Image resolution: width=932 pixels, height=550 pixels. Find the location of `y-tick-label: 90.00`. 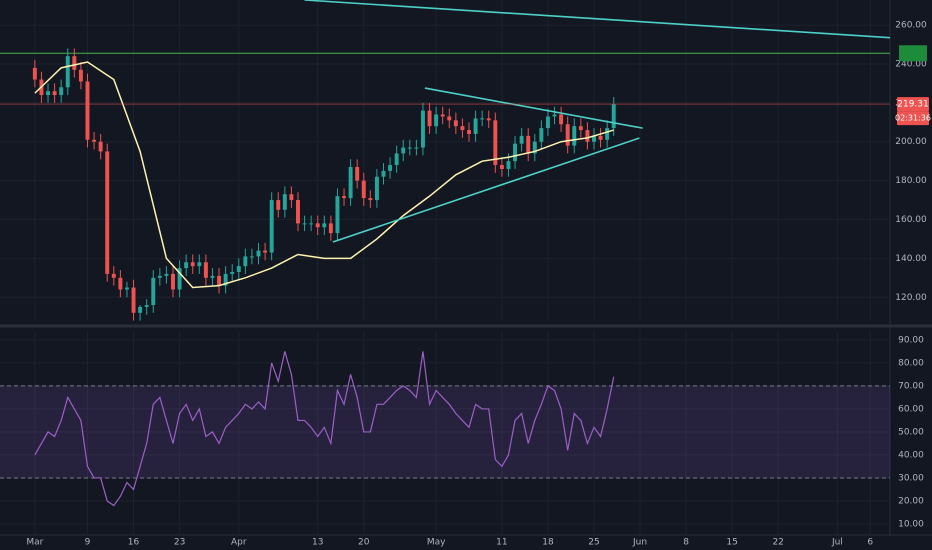

y-tick-label: 90.00 is located at coordinates (911, 340).